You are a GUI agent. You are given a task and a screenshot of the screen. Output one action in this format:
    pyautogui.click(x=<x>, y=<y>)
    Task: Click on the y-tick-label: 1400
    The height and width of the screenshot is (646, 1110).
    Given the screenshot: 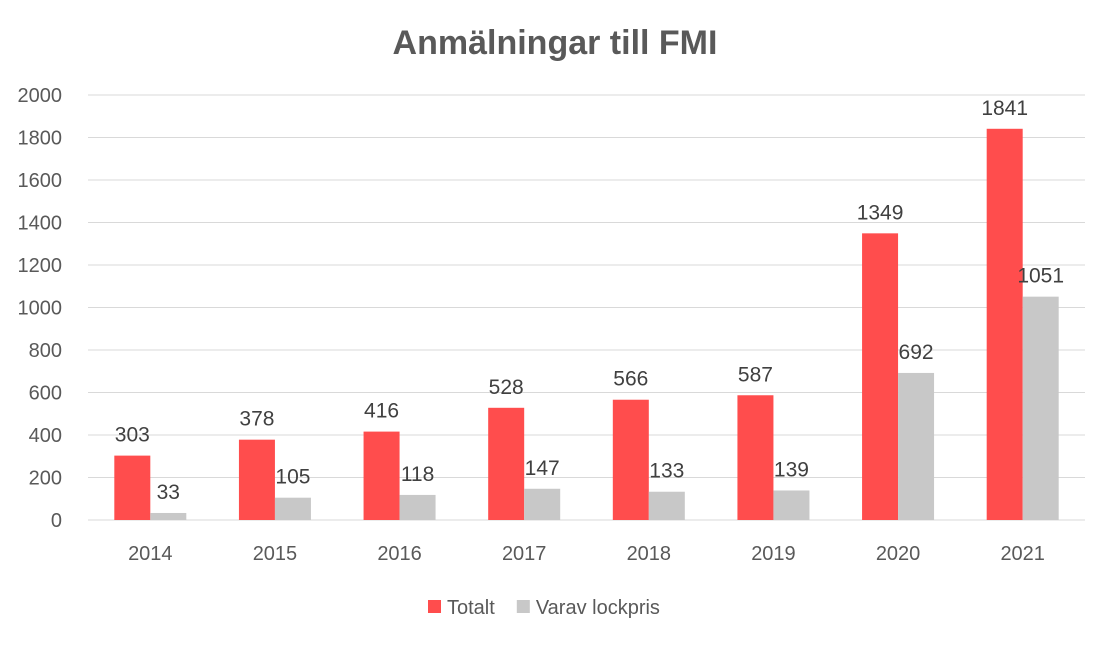 What is the action you would take?
    pyautogui.click(x=40, y=224)
    